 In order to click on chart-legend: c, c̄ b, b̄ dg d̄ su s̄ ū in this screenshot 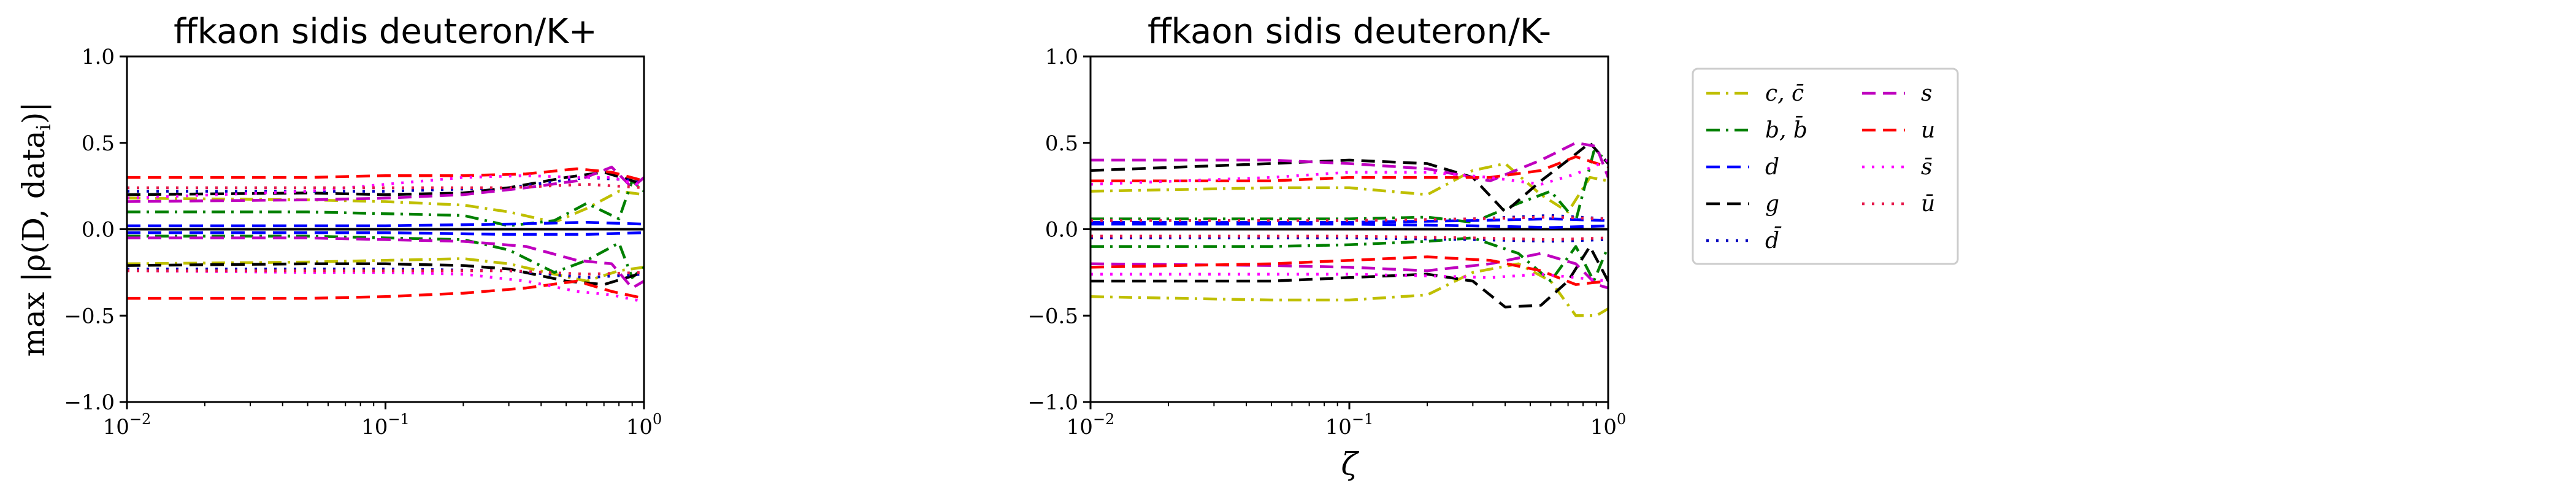, I will do `click(1825, 167)`.